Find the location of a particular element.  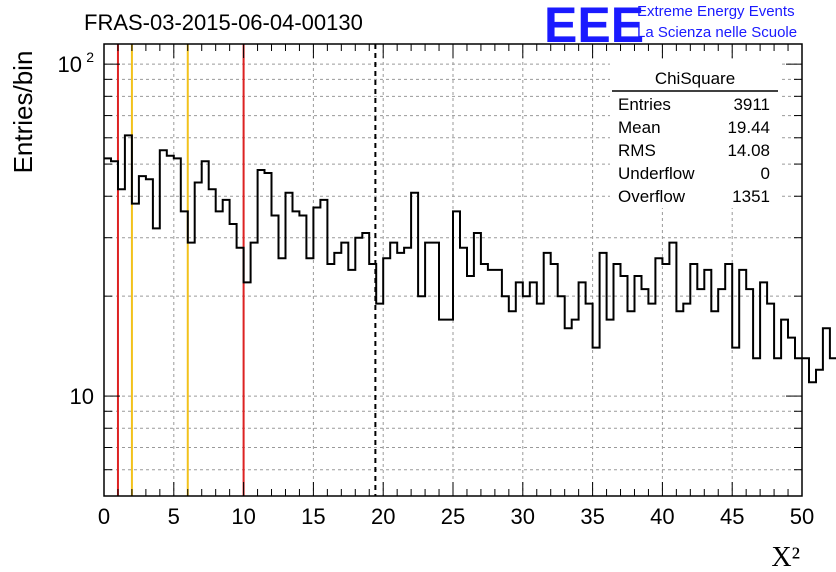

x-tick-label: 45 is located at coordinates (732, 516).